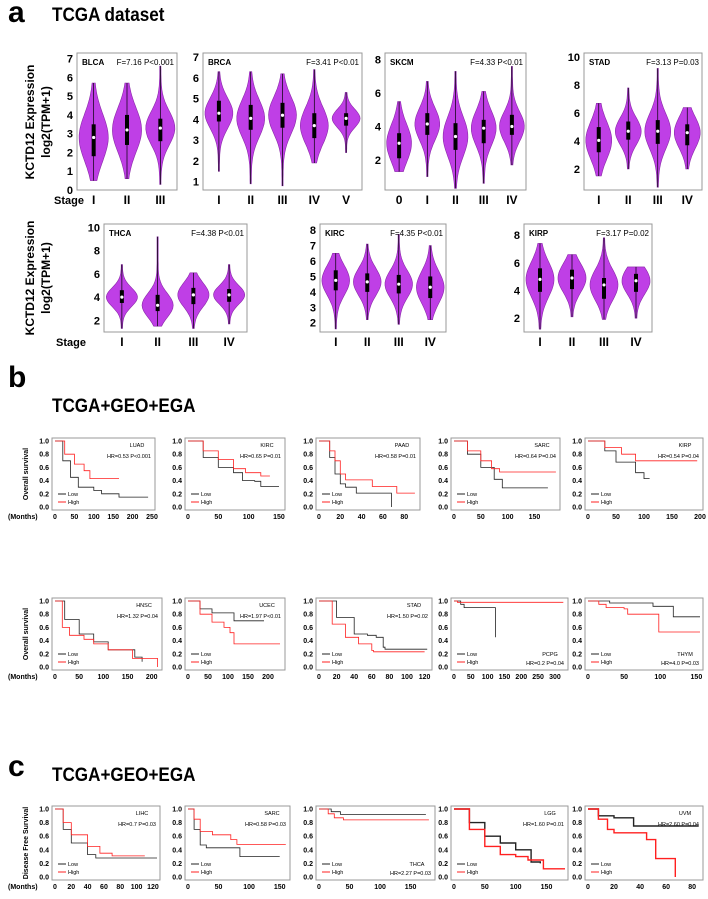 The width and height of the screenshot is (708, 899). Describe the element at coordinates (550, 814) in the screenshot. I see `cancer-label: LGG` at that location.